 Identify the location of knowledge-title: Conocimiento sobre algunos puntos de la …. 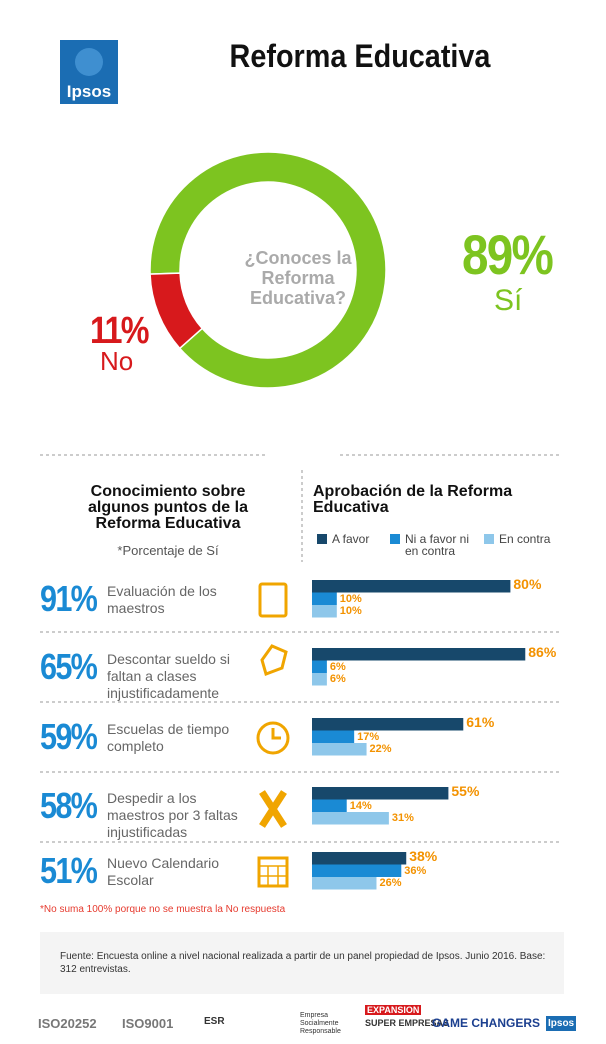
(167, 507).